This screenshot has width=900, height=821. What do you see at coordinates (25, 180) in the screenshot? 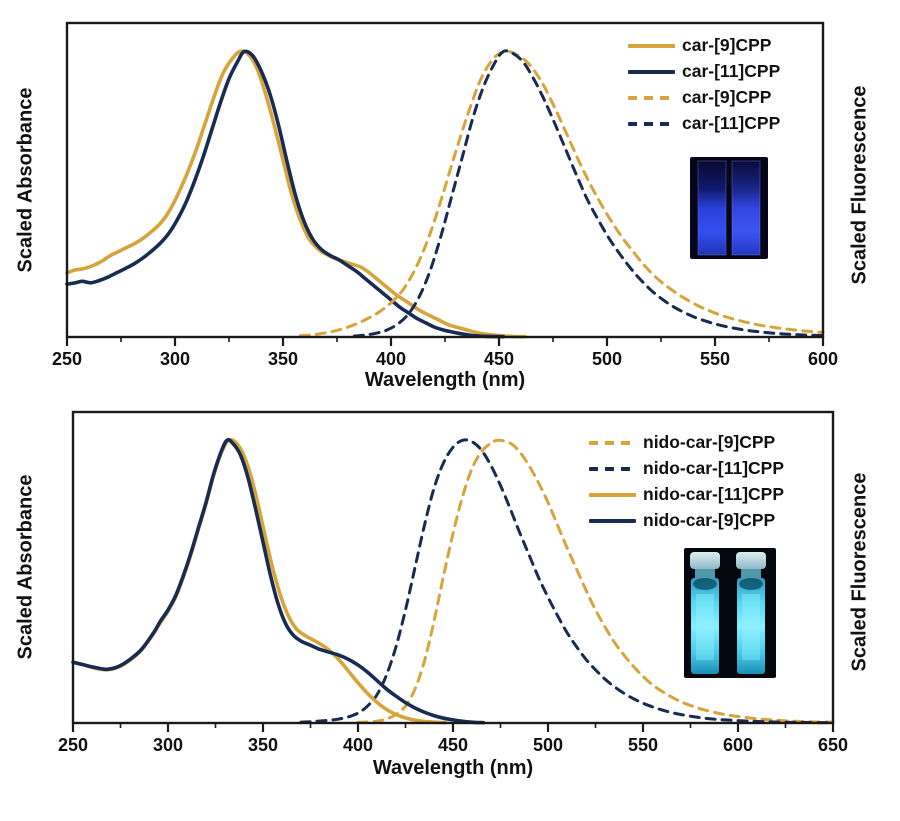
I see `y-axis-label-absorbance-top: Scaled Absorbance` at bounding box center [25, 180].